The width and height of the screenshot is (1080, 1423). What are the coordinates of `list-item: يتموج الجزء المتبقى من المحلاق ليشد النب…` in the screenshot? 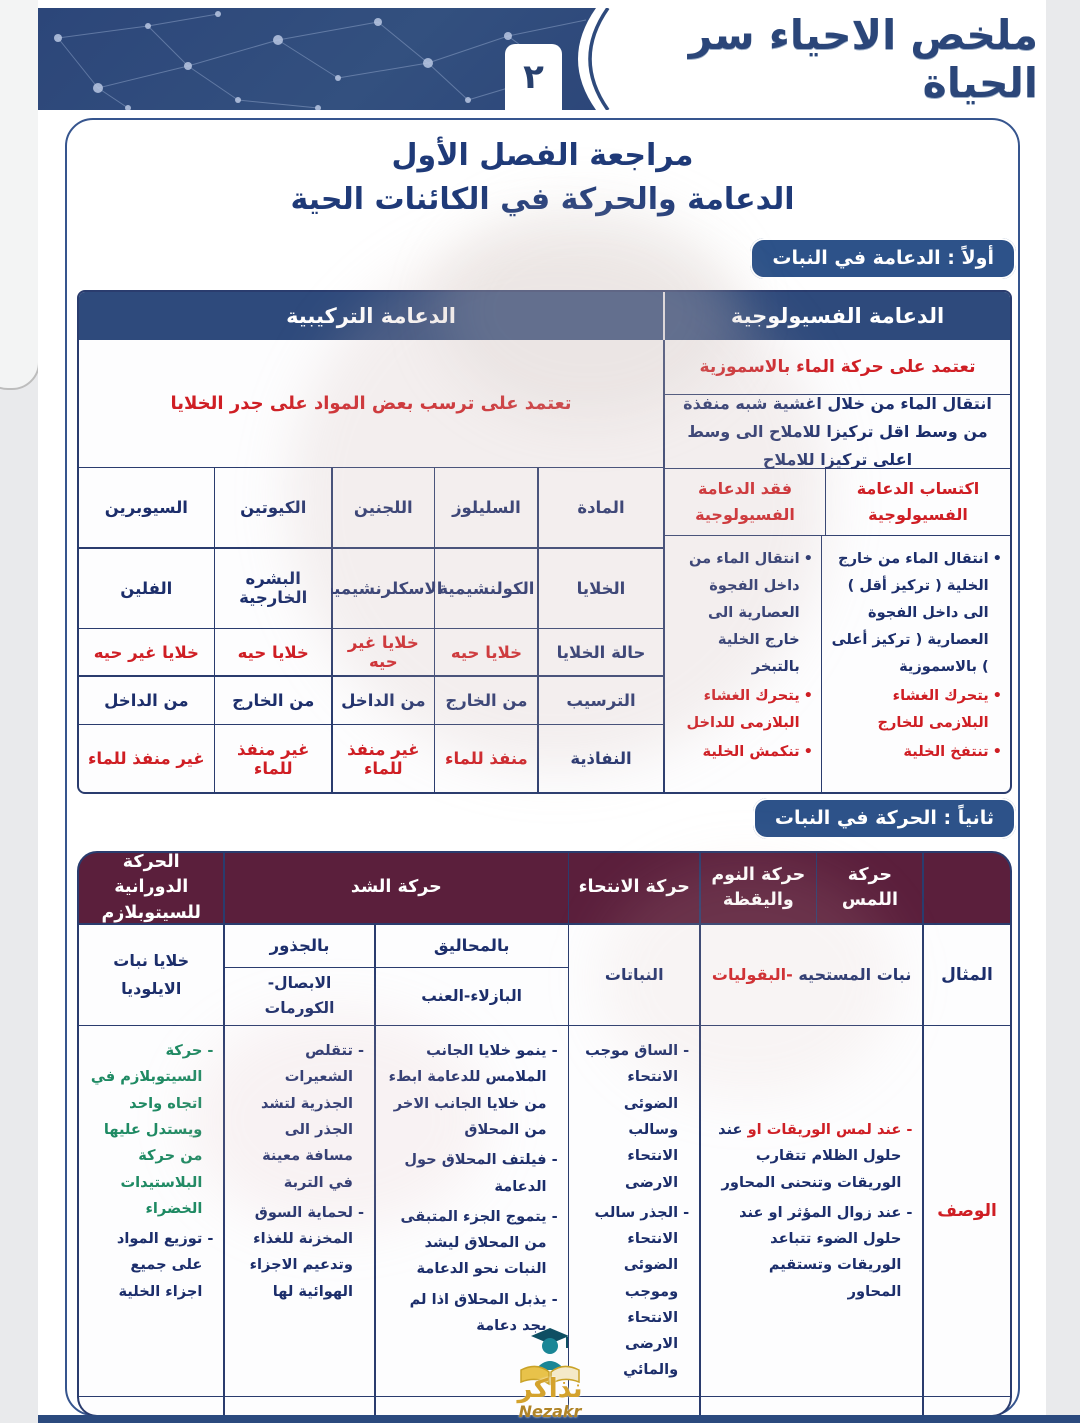 It's located at (472, 1243).